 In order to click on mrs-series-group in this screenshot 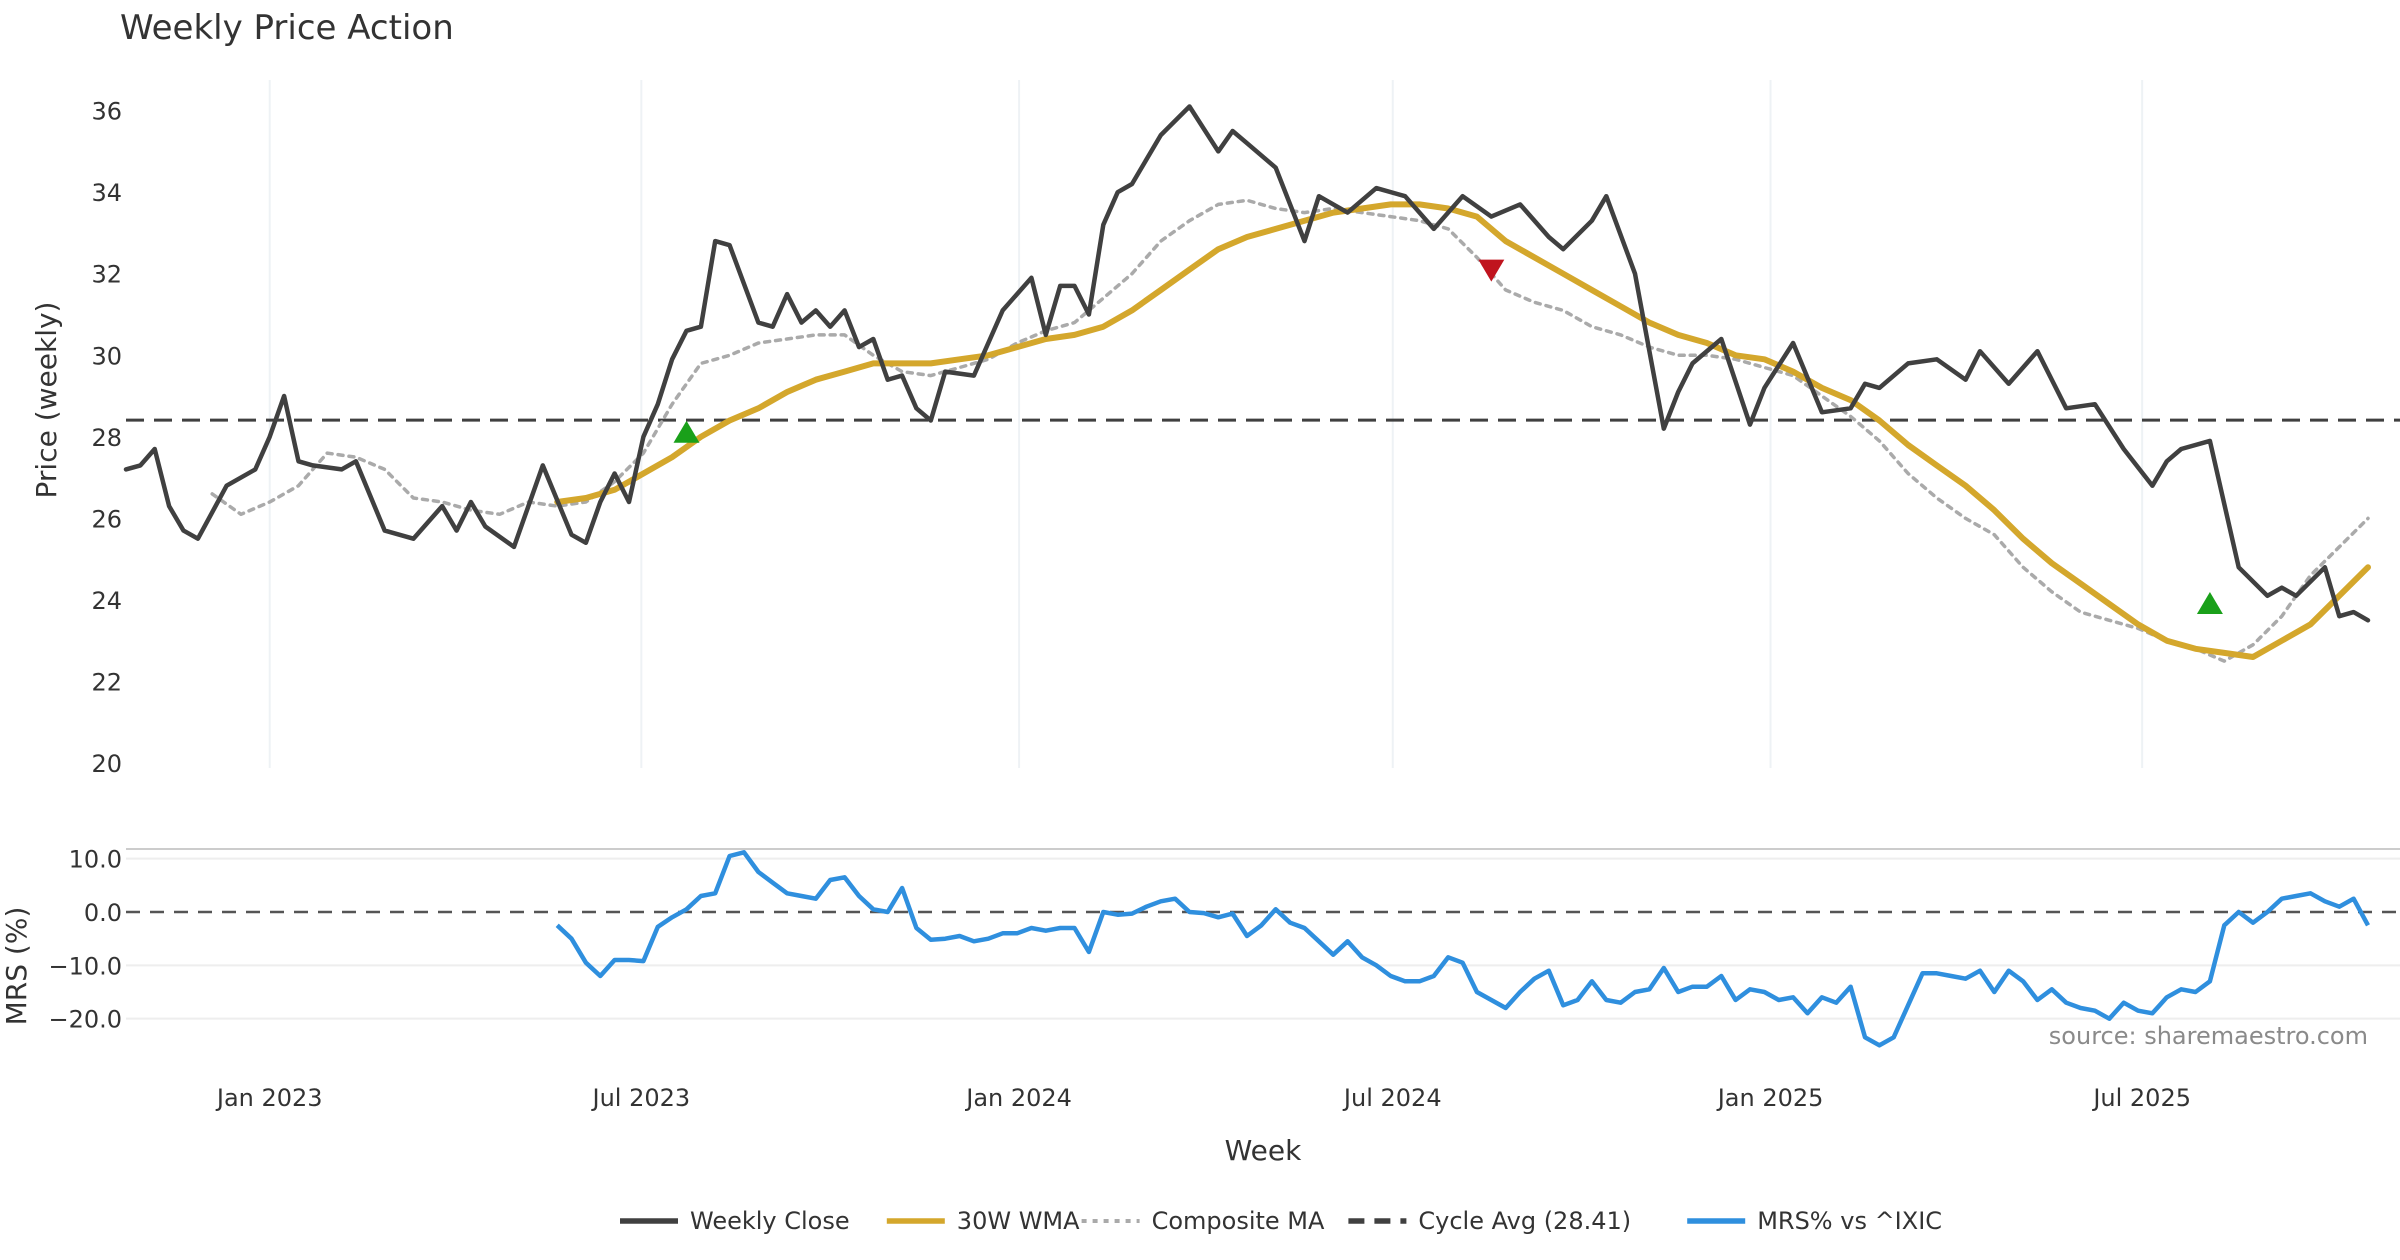, I will do `click(1462, 949)`.